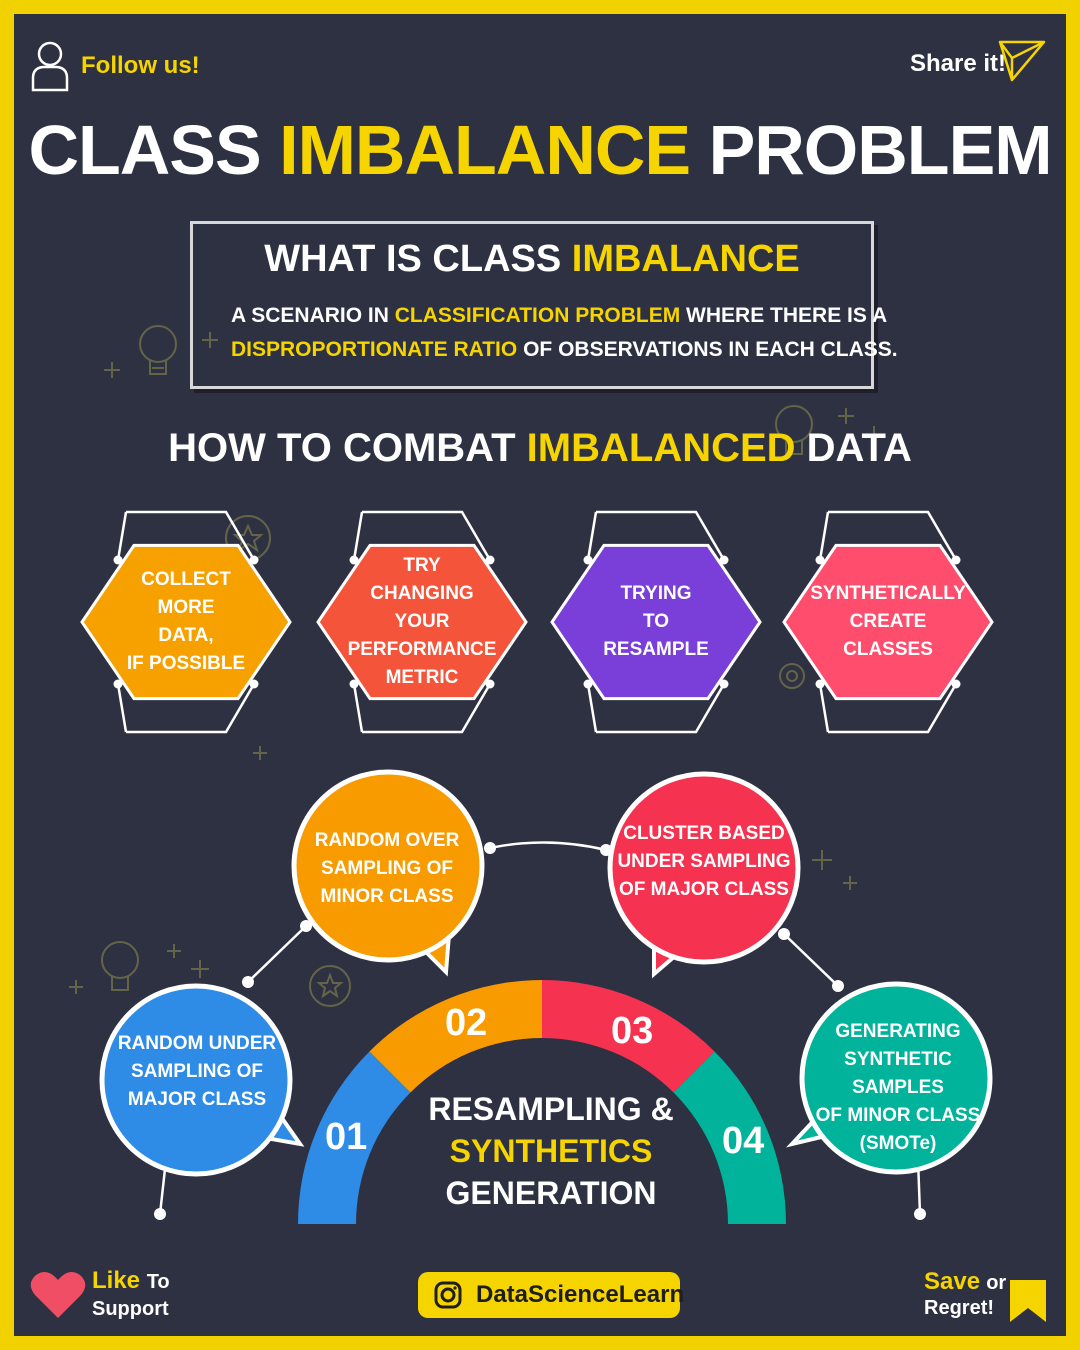  What do you see at coordinates (330, 986) in the screenshot?
I see `star-bubble-icon` at bounding box center [330, 986].